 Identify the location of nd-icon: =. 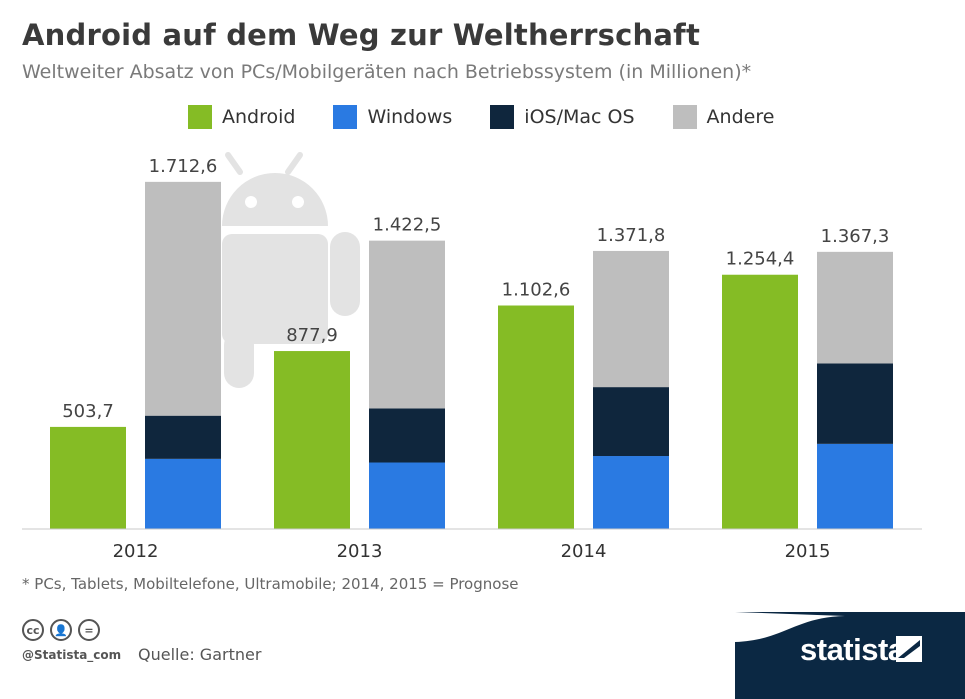
(89, 630).